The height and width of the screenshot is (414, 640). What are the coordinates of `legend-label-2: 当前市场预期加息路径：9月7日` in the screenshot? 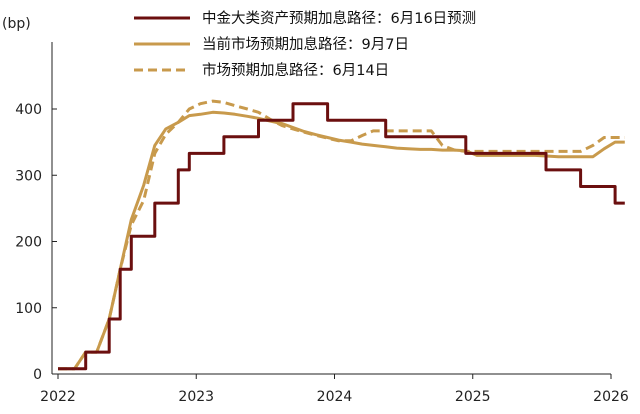 It's located at (305, 44).